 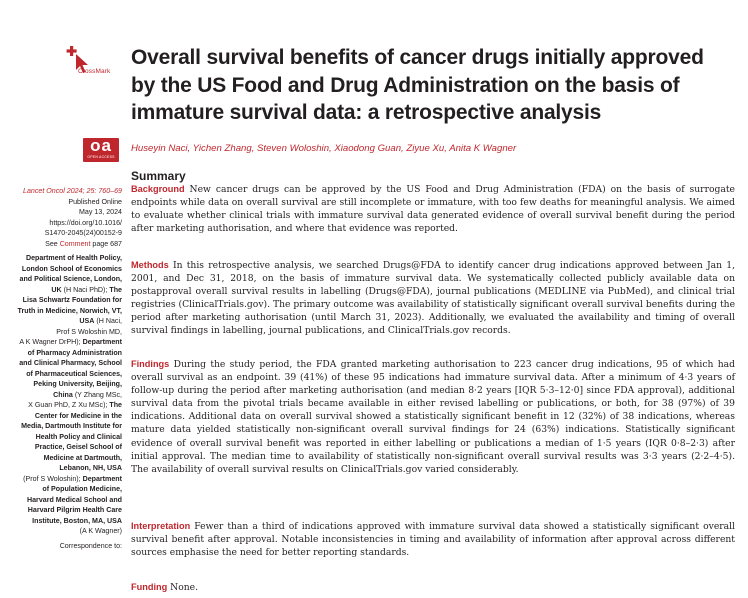 I want to click on affiliation-text: of Pharmacy Administration, so click(x=74, y=352).